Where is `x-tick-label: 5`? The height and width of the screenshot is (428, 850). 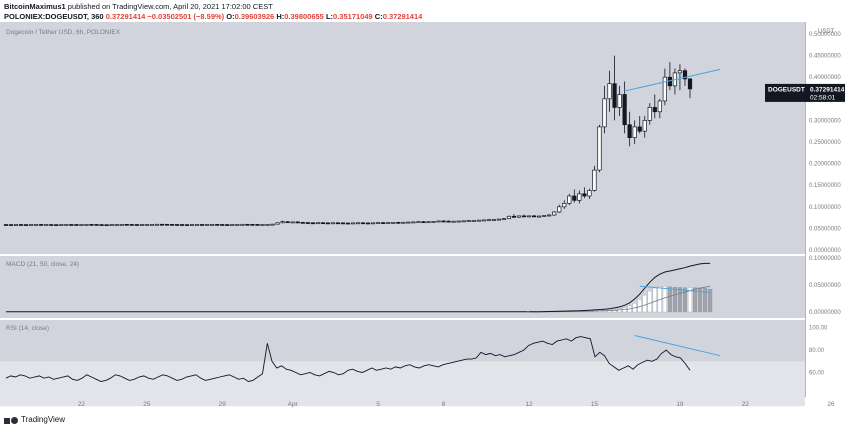
x-tick-label: 5 is located at coordinates (378, 404).